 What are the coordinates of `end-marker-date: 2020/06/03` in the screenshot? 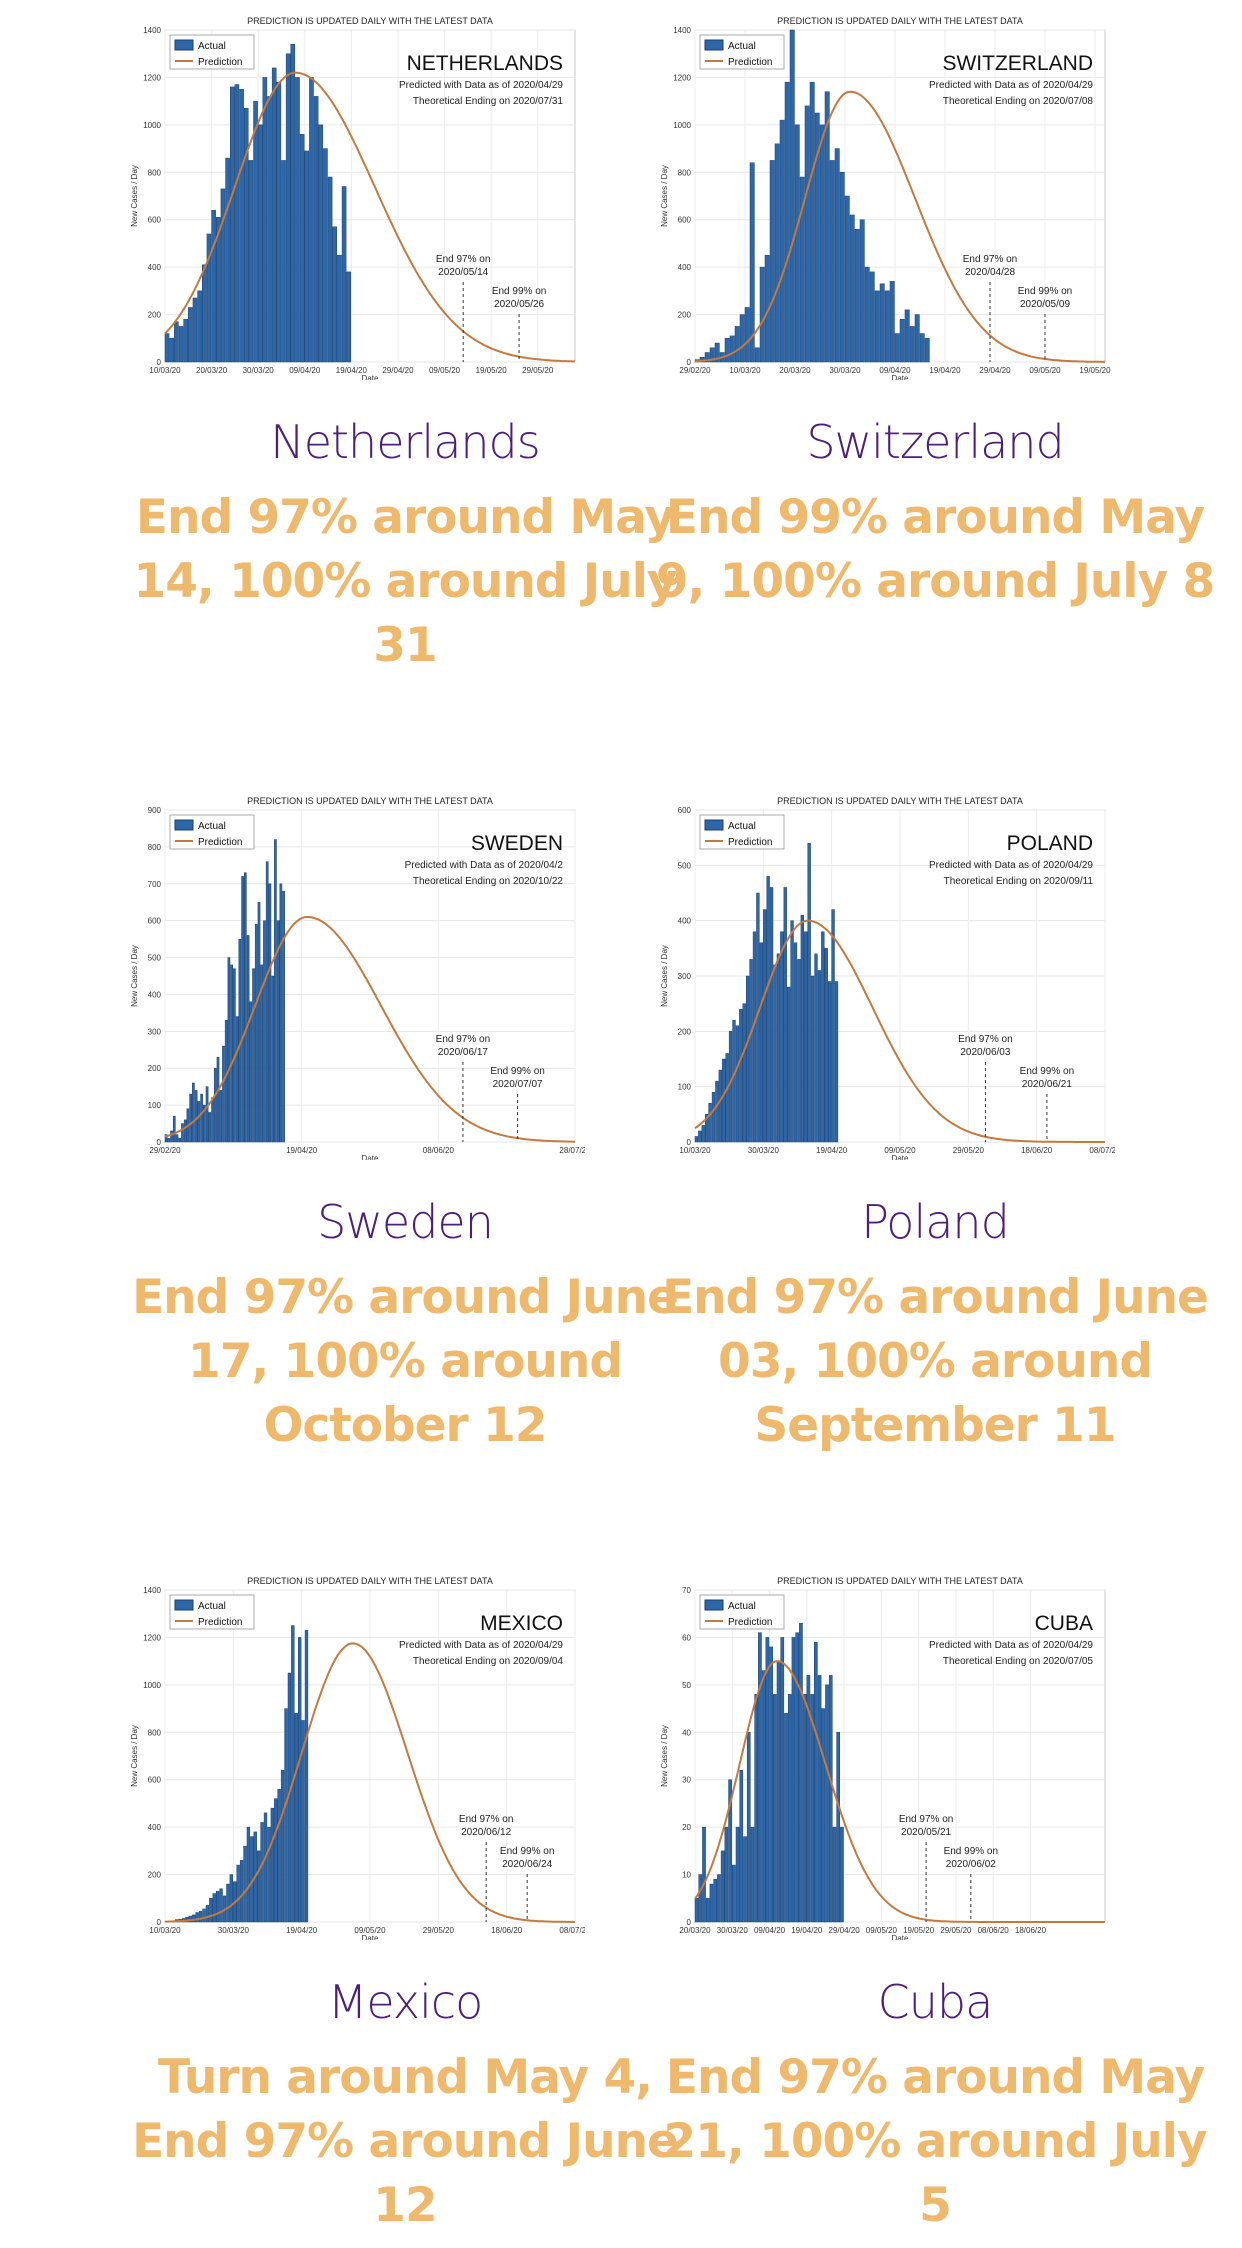 It's located at (985, 1052).